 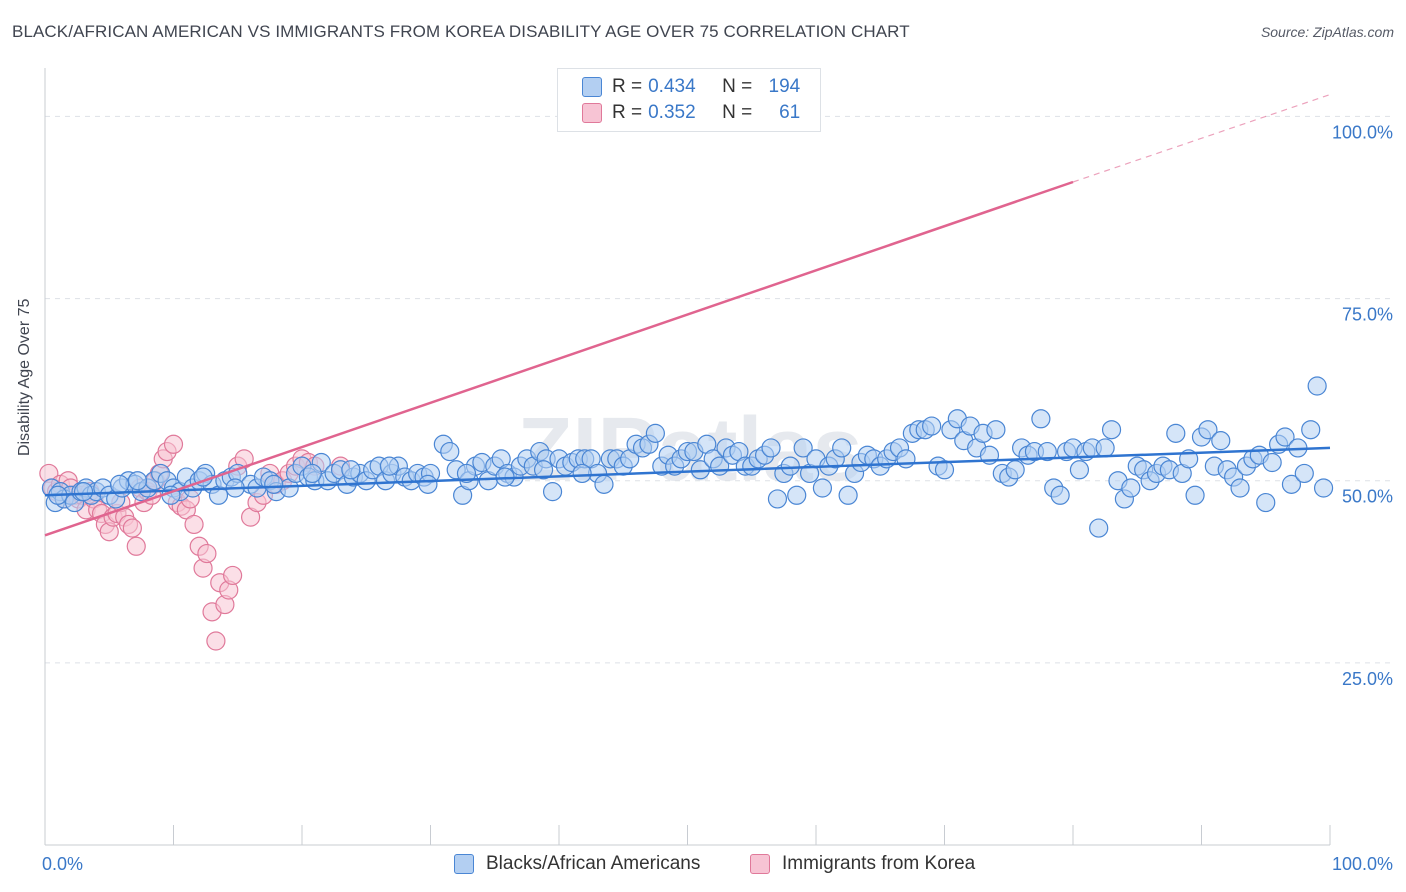 I want to click on bottom-legend-swatch-pink, so click(x=760, y=864).